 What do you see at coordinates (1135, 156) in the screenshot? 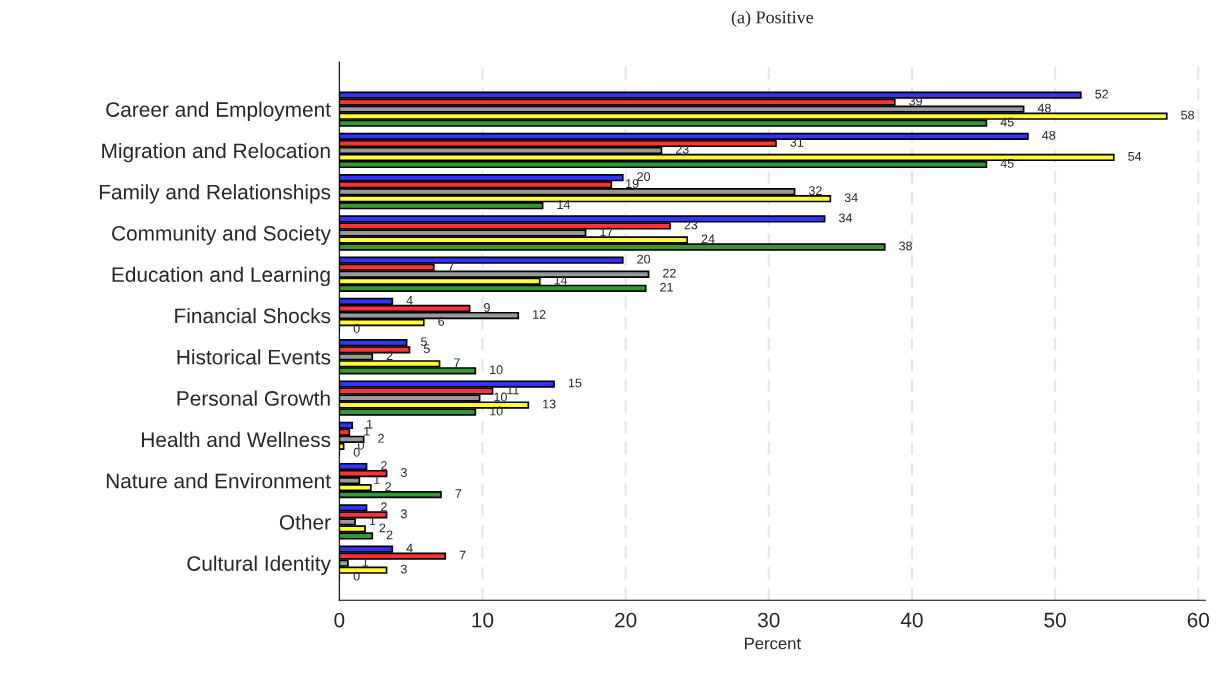
I see `data-label: 54` at bounding box center [1135, 156].